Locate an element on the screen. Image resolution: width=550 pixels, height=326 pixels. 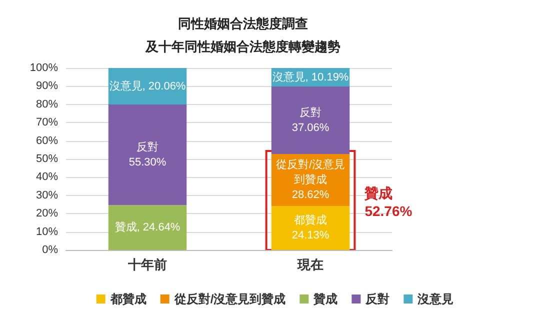
legend-label: 都贊成 is located at coordinates (127, 299).